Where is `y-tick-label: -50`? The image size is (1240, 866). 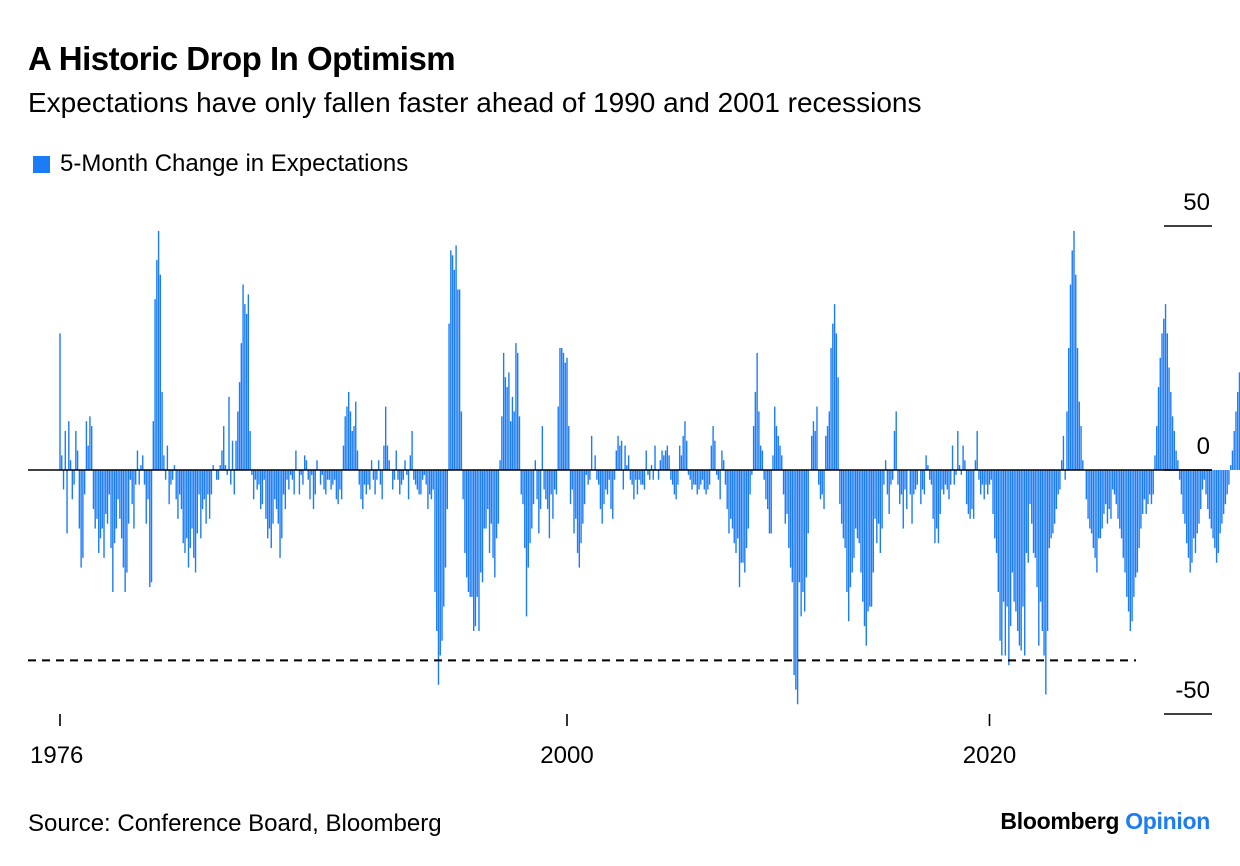
y-tick-label: -50 is located at coordinates (1192, 690).